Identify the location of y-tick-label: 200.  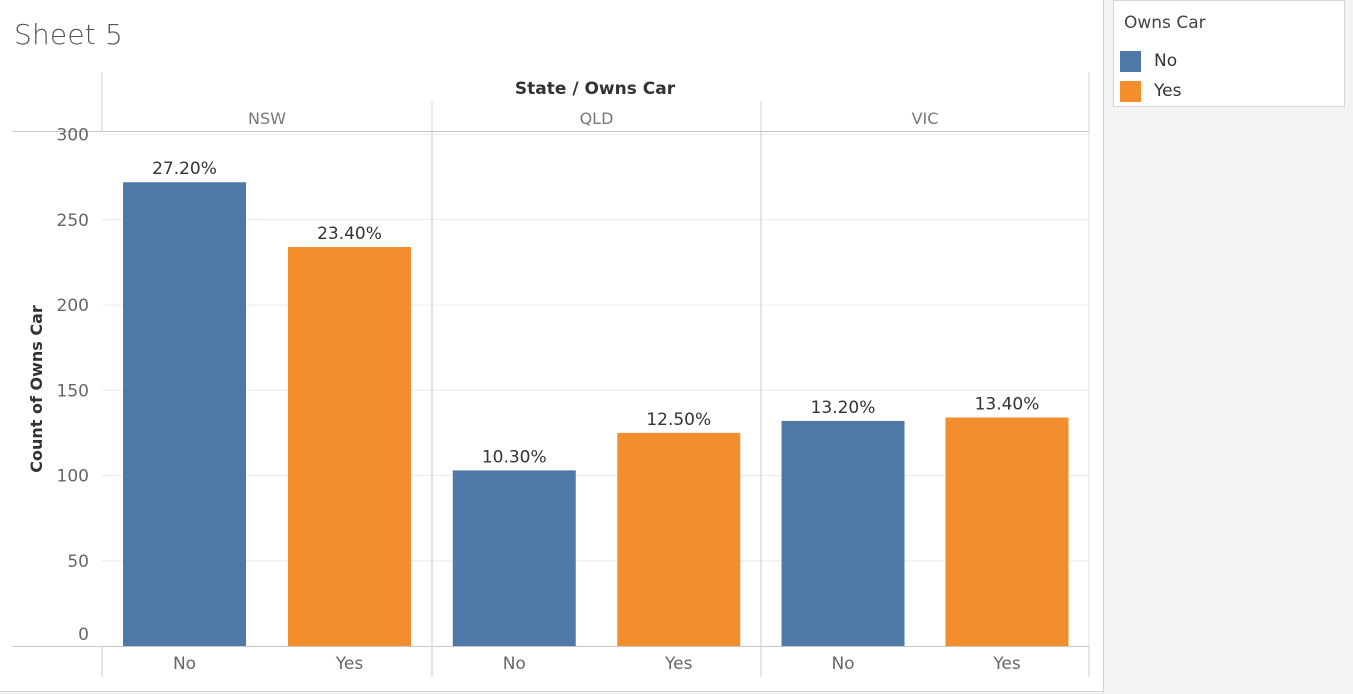
(73, 306).